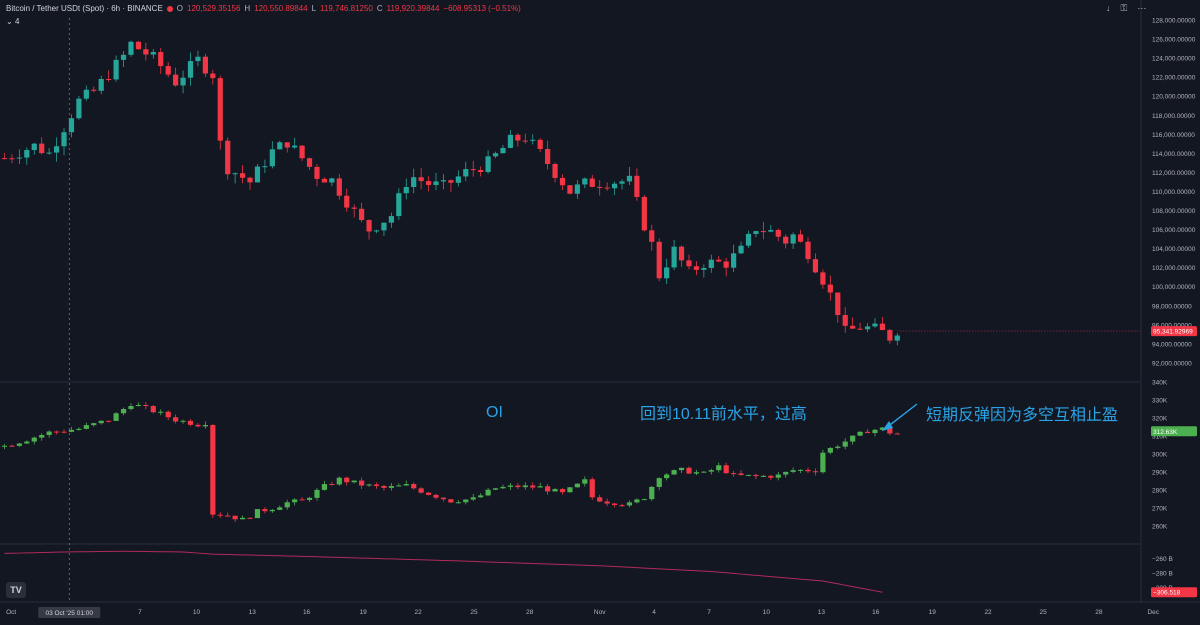 The image size is (1200, 625). What do you see at coordinates (11, 612) in the screenshot?
I see `time-tick-label: Oct` at bounding box center [11, 612].